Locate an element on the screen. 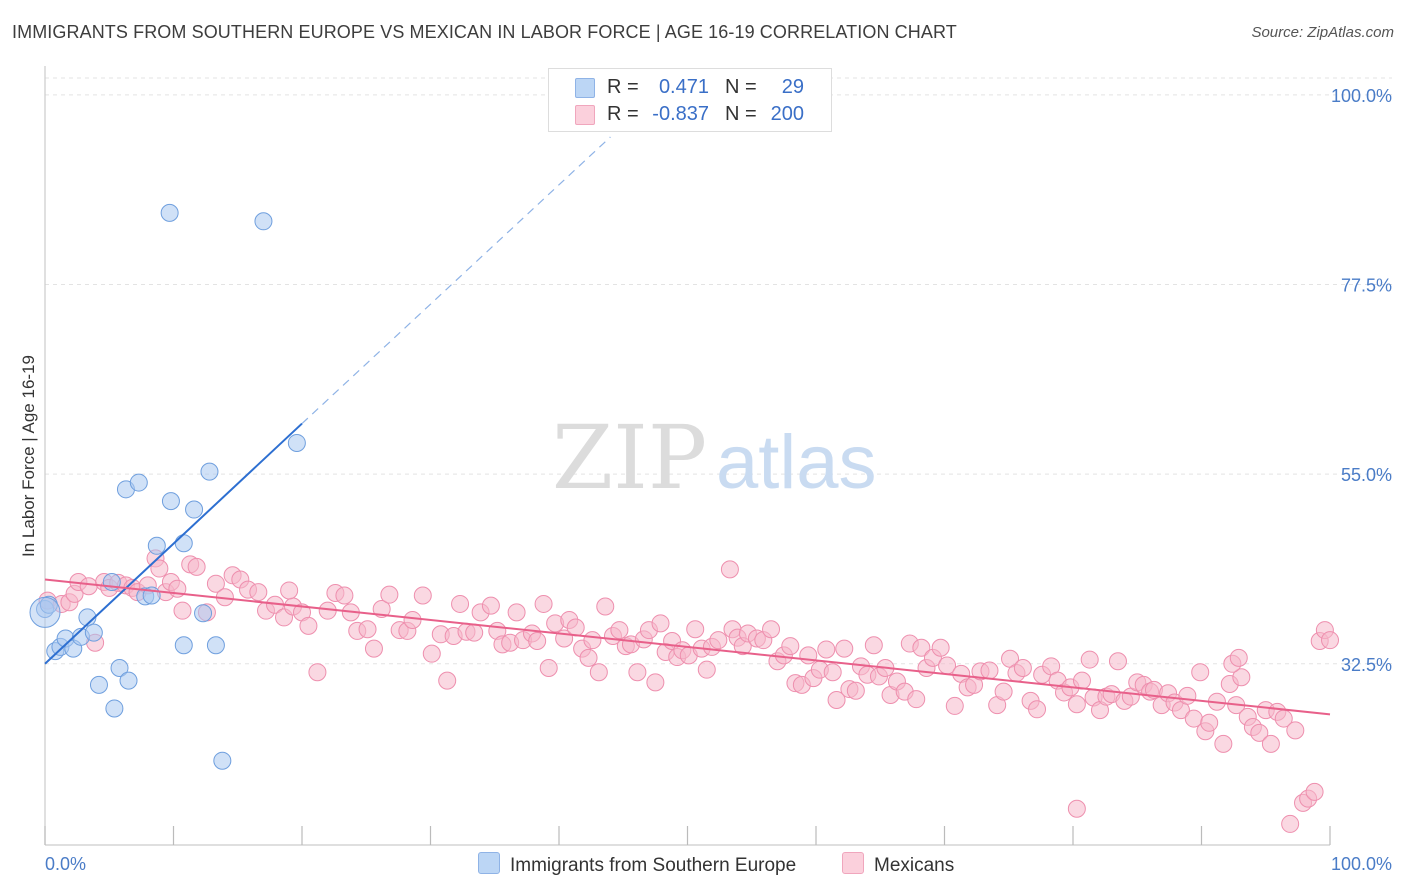 This screenshot has height=892, width=1406. n-value: 29 is located at coordinates (792, 87).